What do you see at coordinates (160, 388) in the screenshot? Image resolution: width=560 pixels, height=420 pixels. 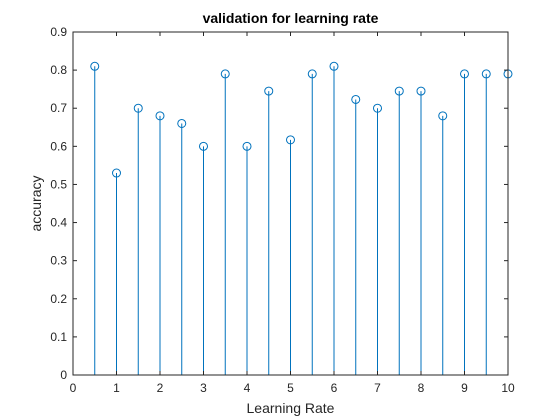 I see `x-tick-label: 2` at bounding box center [160, 388].